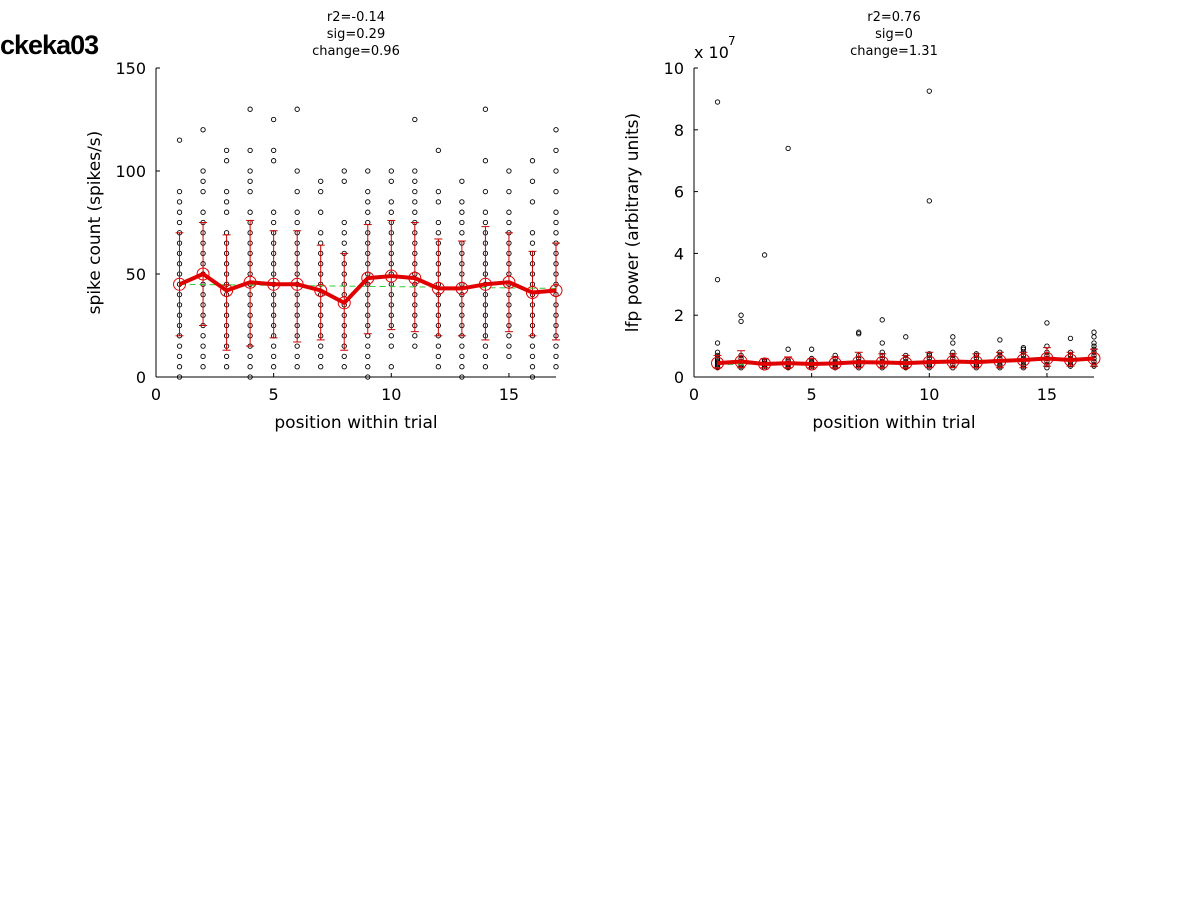 The image size is (1200, 901). Describe the element at coordinates (679, 130) in the screenshot. I see `y-tick-label: 8` at that location.